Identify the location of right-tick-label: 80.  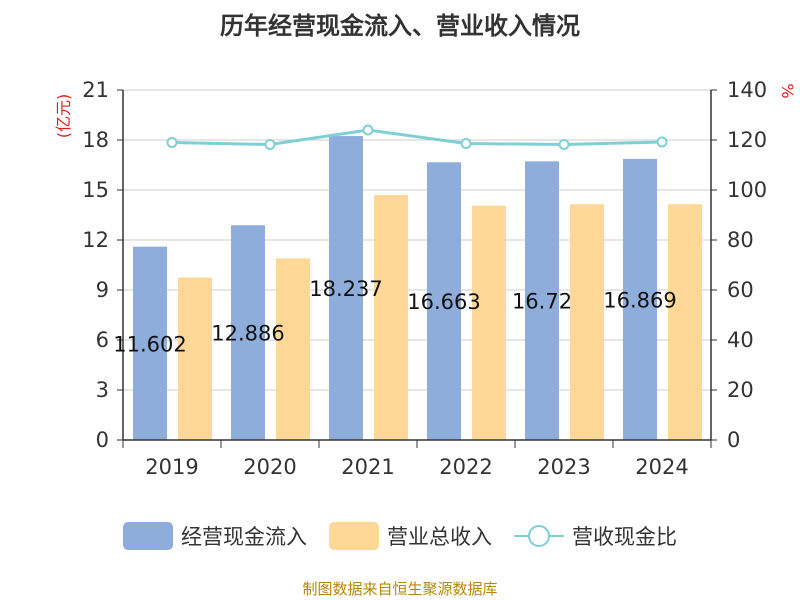
(740, 240).